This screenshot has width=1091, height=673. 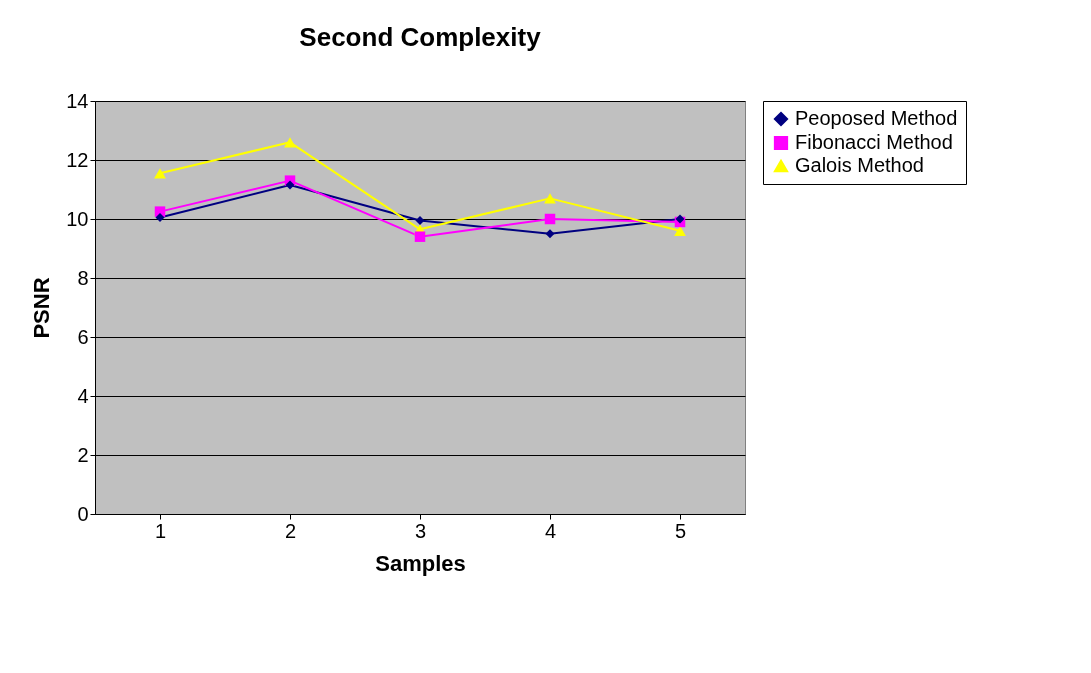 I want to click on x-axis-title: Samples, so click(x=420, y=563).